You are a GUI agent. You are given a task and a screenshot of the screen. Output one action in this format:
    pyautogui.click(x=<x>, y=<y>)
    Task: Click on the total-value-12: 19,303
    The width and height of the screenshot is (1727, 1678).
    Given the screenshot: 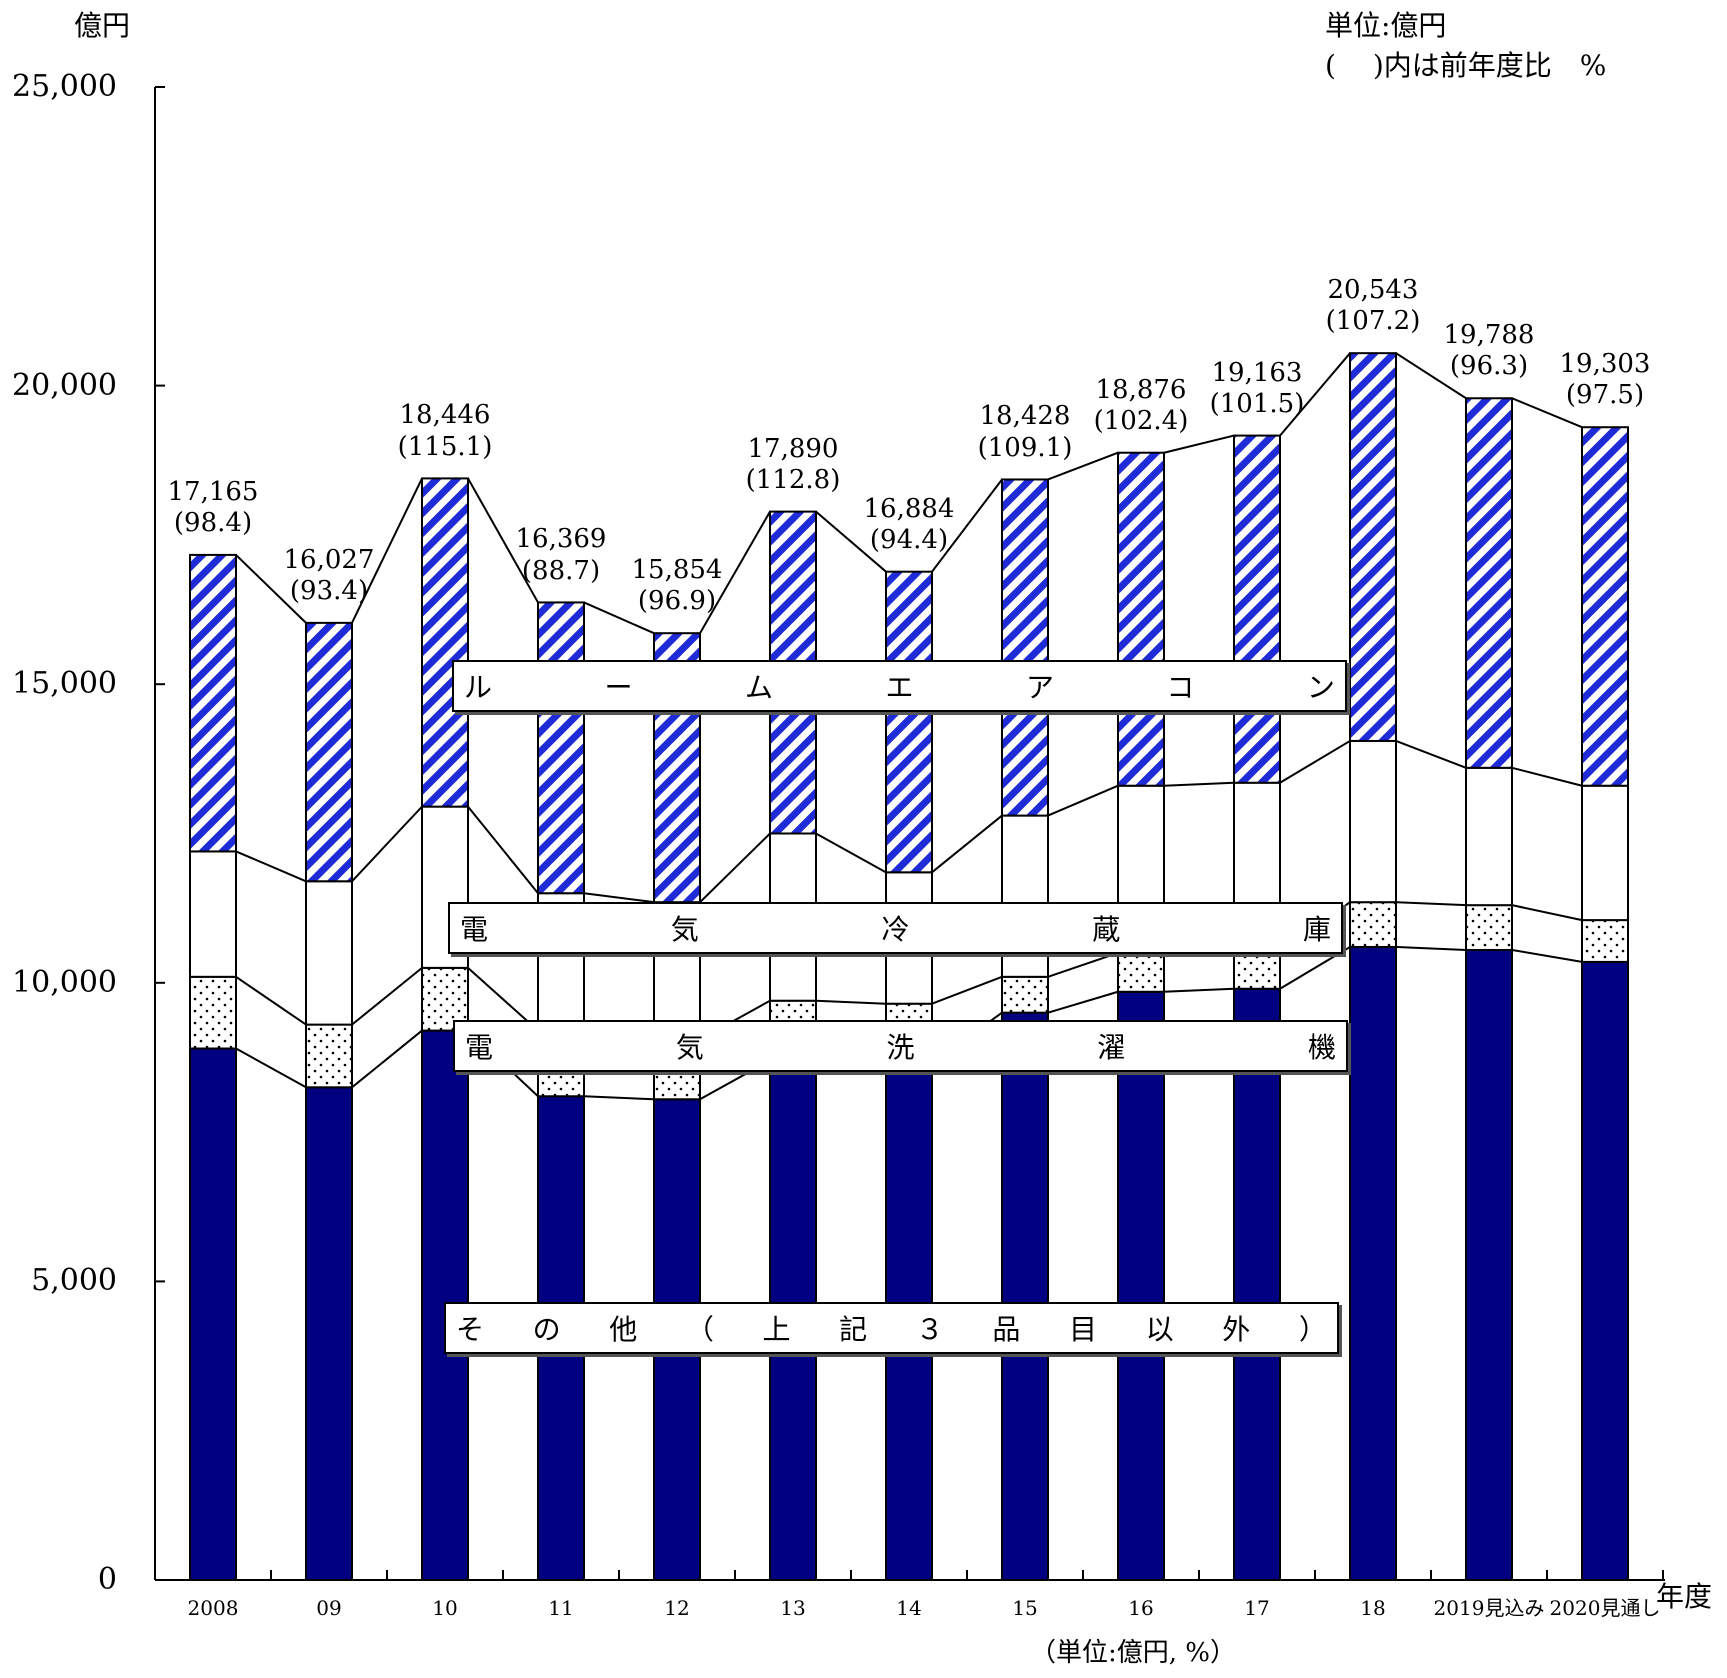 What is the action you would take?
    pyautogui.click(x=1605, y=364)
    